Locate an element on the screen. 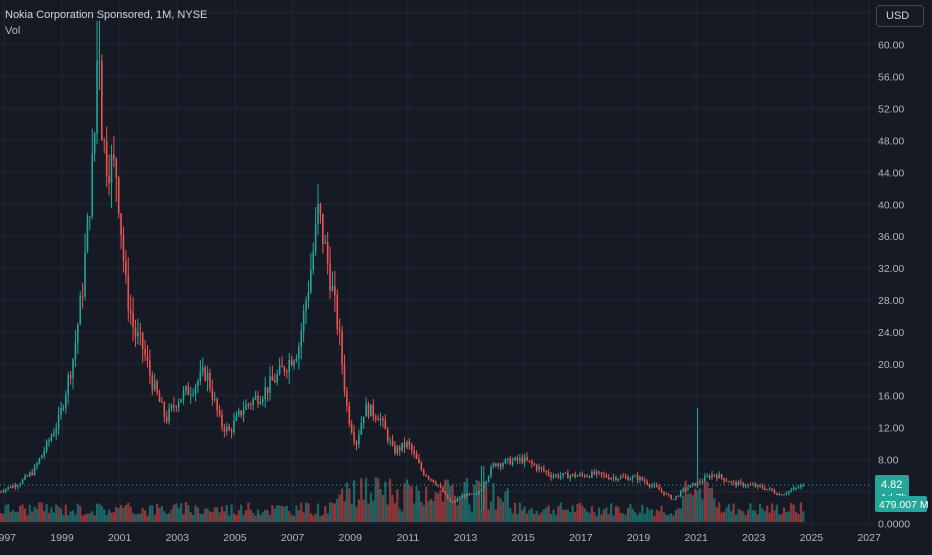 The height and width of the screenshot is (555, 932). chart-title: Nokia Corporation Sponsored, 1M, NYSE is located at coordinates (106, 15).